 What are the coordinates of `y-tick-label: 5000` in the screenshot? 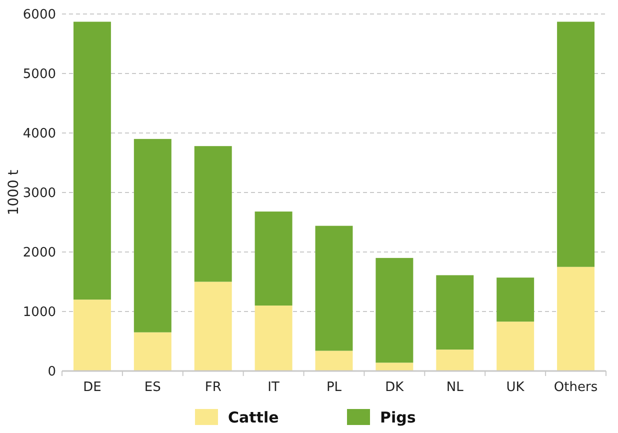 It's located at (39, 74).